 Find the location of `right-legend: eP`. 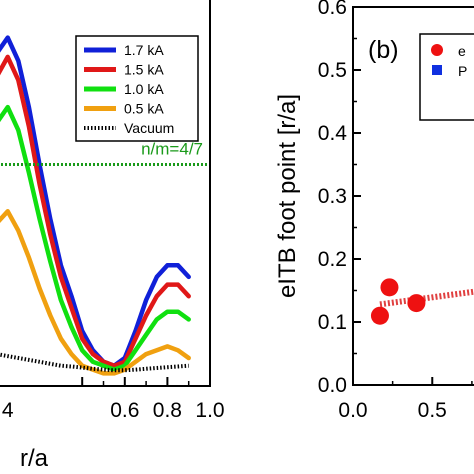

right-legend: eP is located at coordinates (446, 77).